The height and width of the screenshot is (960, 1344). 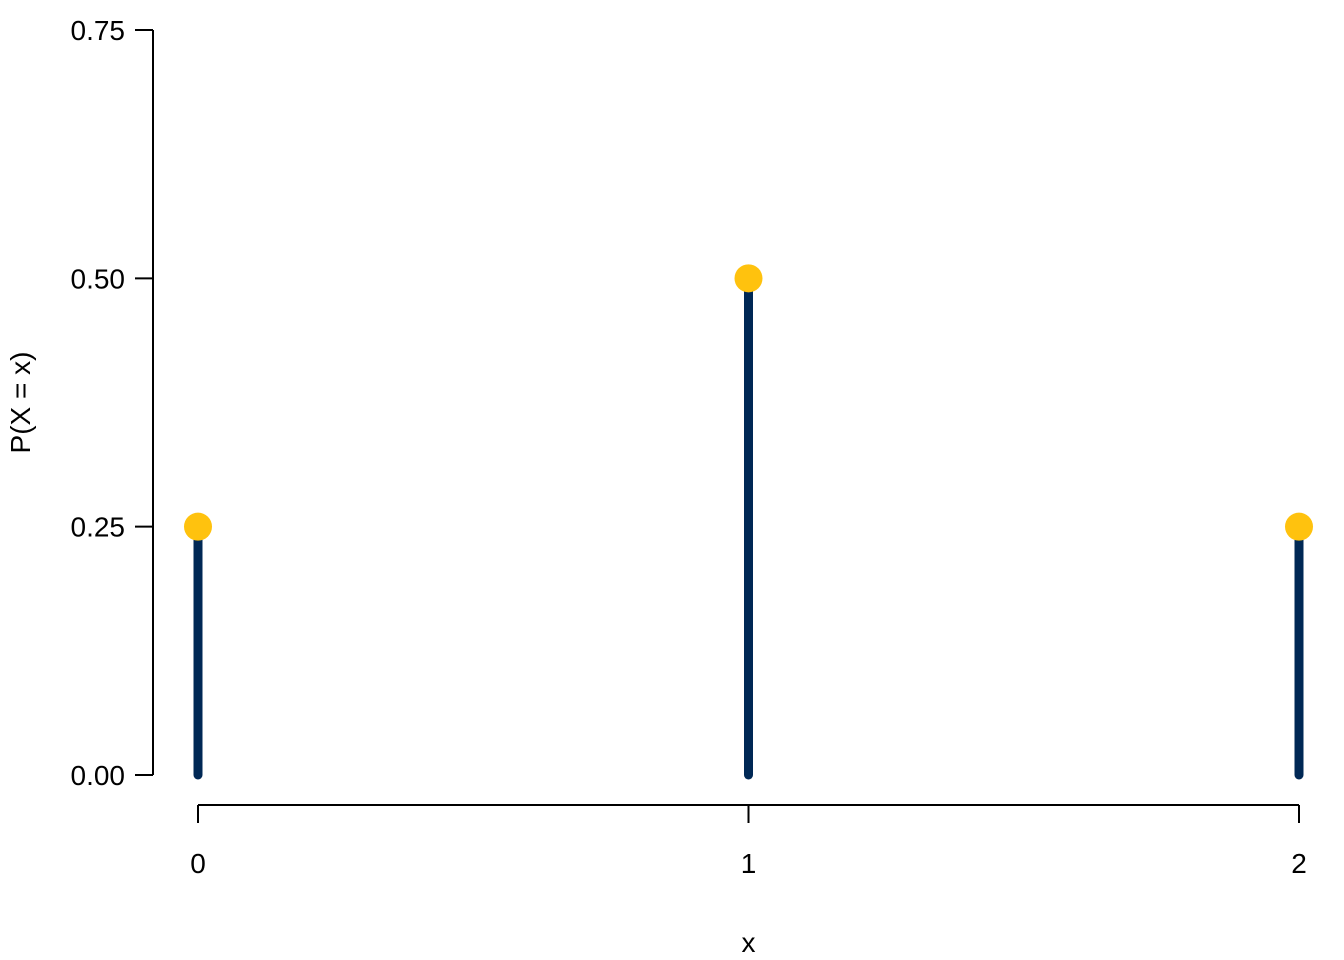 I want to click on x-axis: 0 1 2, so click(x=748, y=841).